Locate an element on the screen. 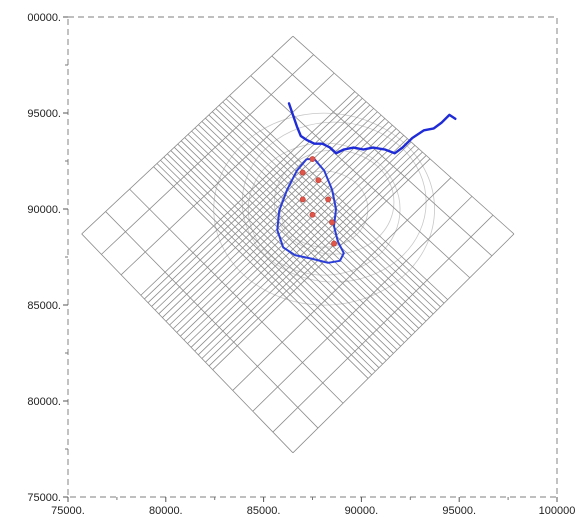  y-tick-label: 75000. is located at coordinates (44, 498).